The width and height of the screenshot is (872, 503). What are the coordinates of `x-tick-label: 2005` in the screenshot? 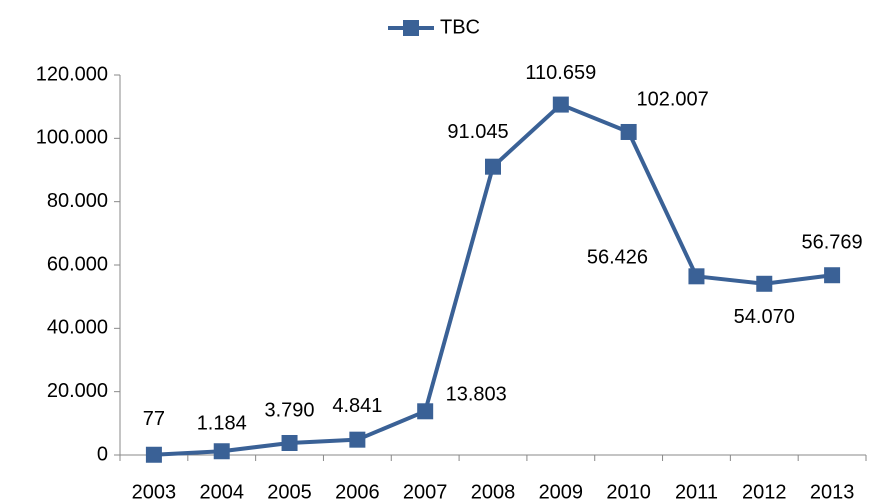 It's located at (289, 492).